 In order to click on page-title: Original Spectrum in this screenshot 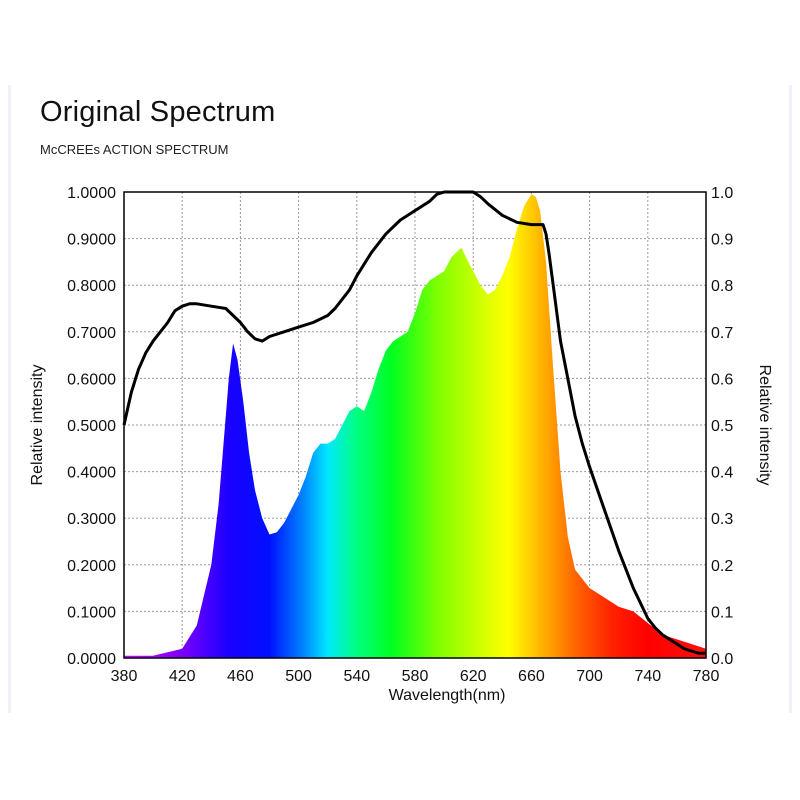, I will do `click(158, 112)`.